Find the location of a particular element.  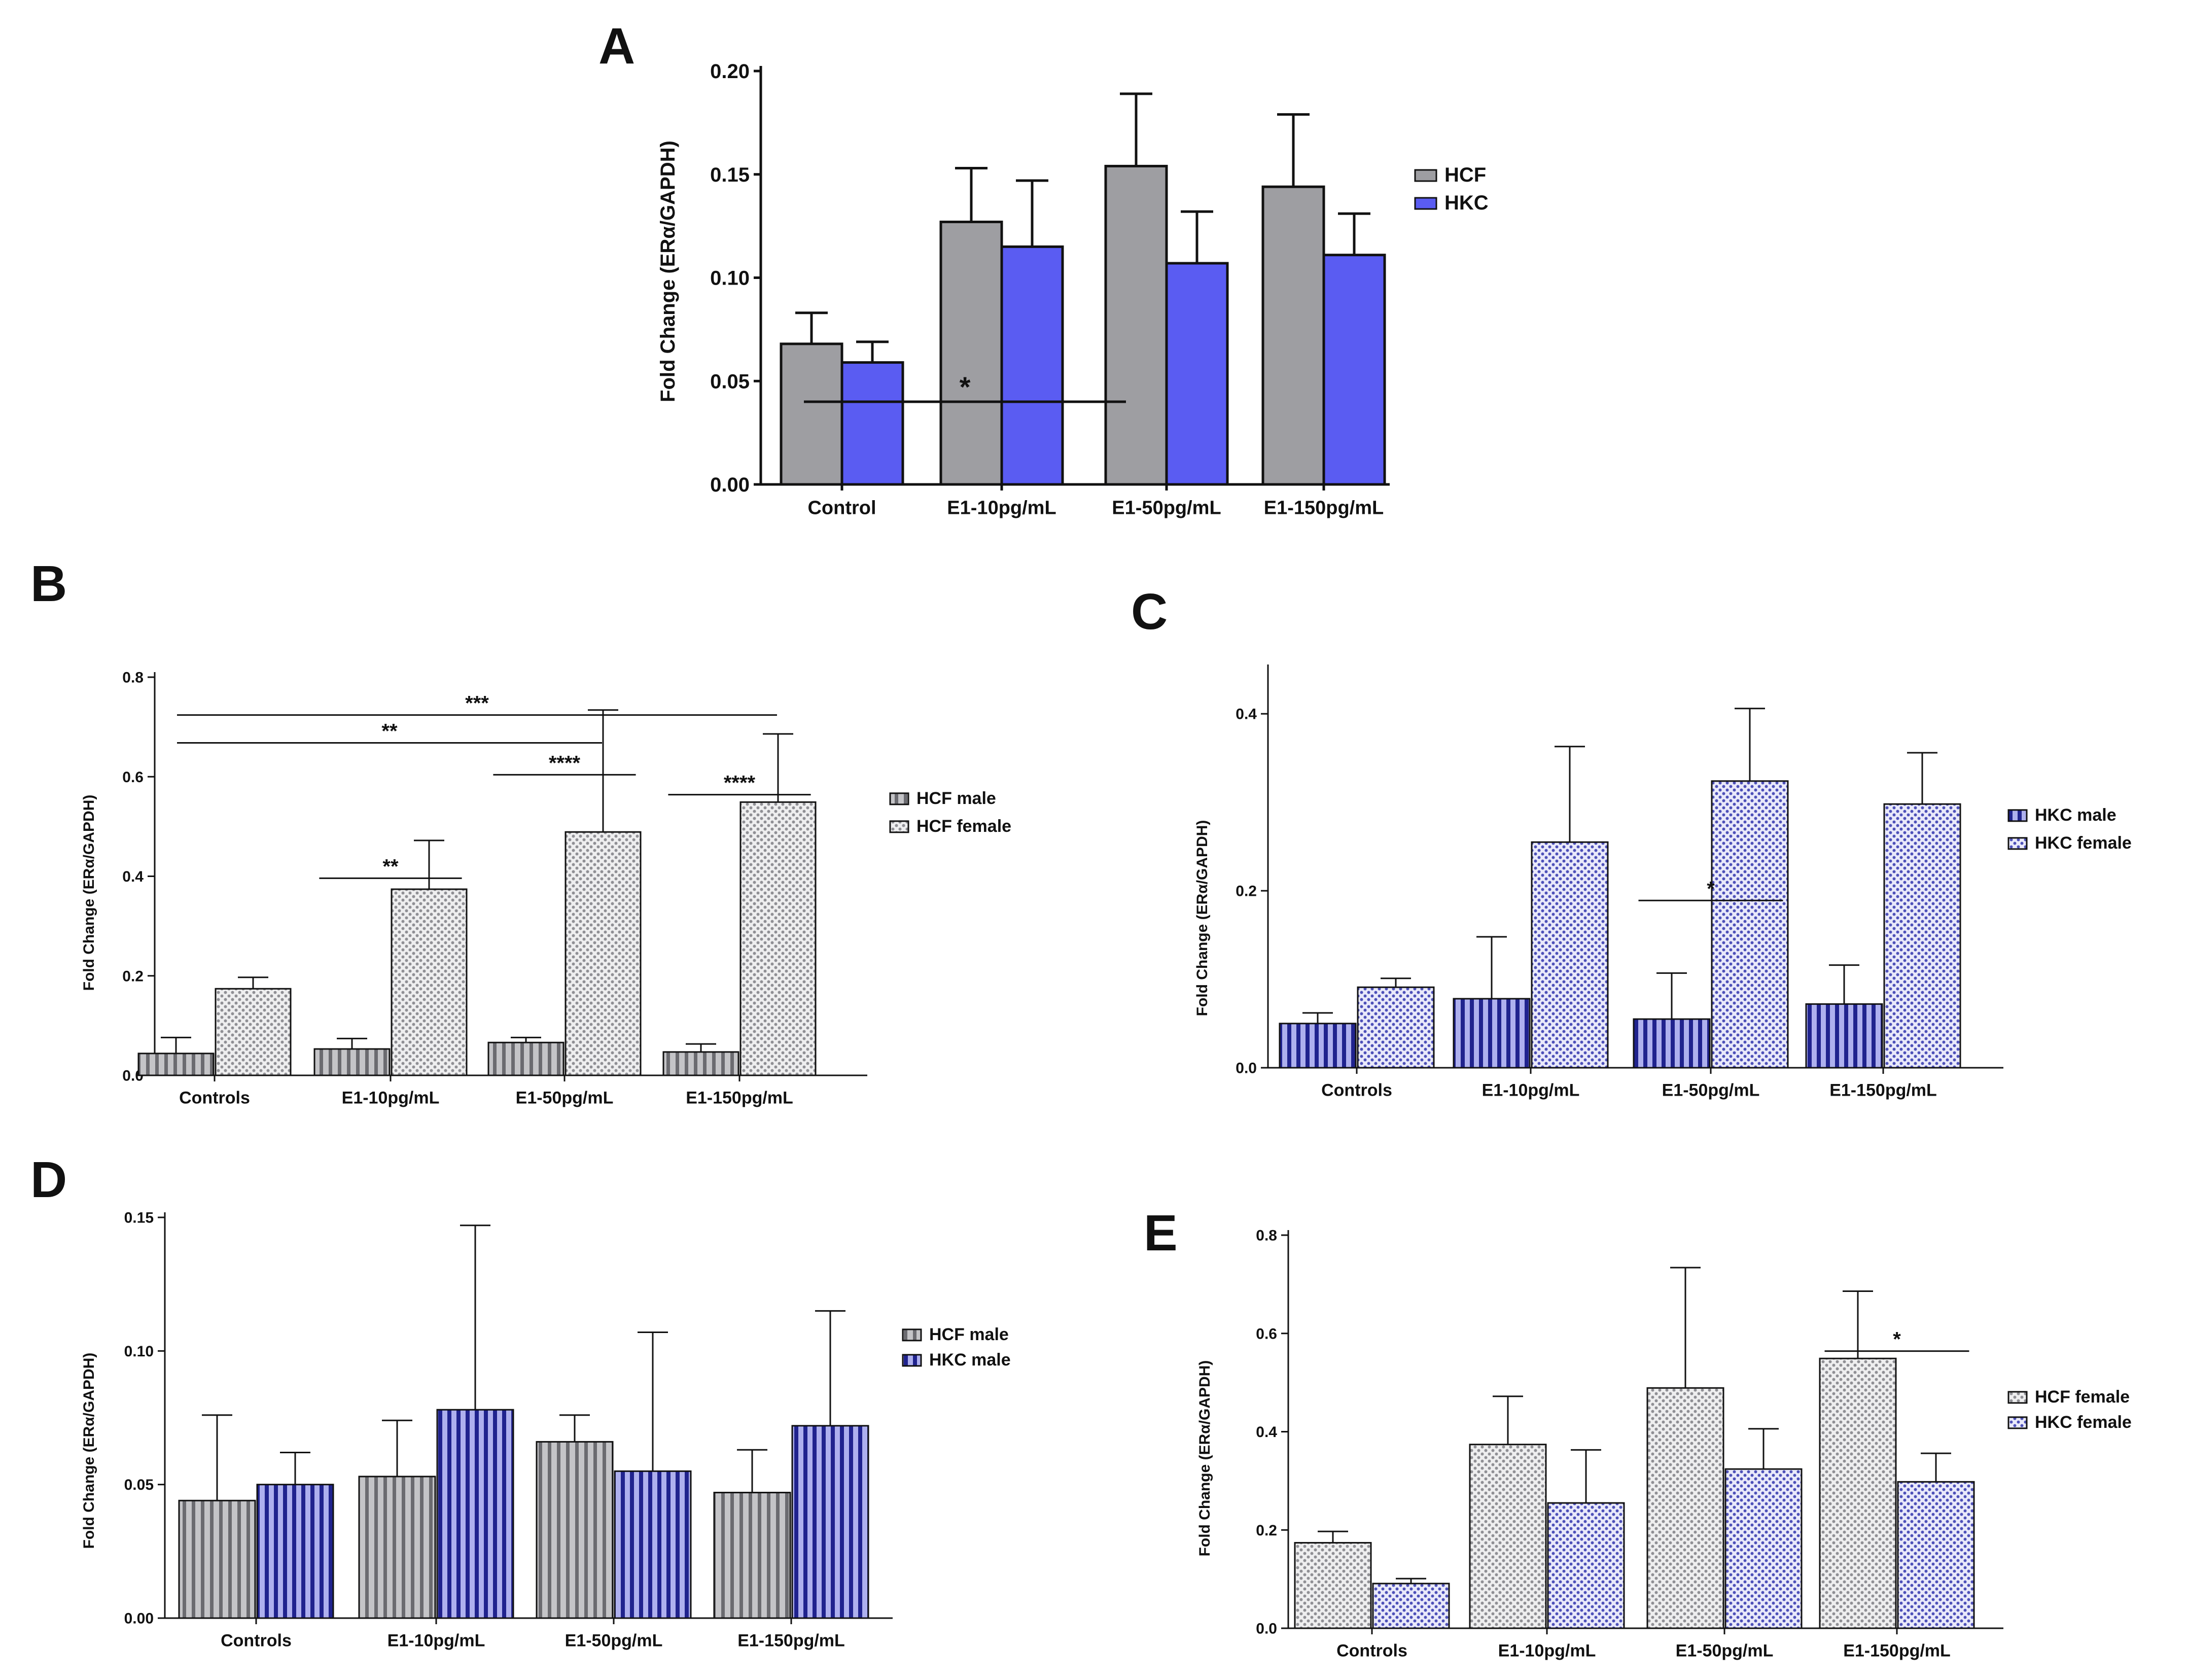

y-tick-label: 0.20 is located at coordinates (730, 71).